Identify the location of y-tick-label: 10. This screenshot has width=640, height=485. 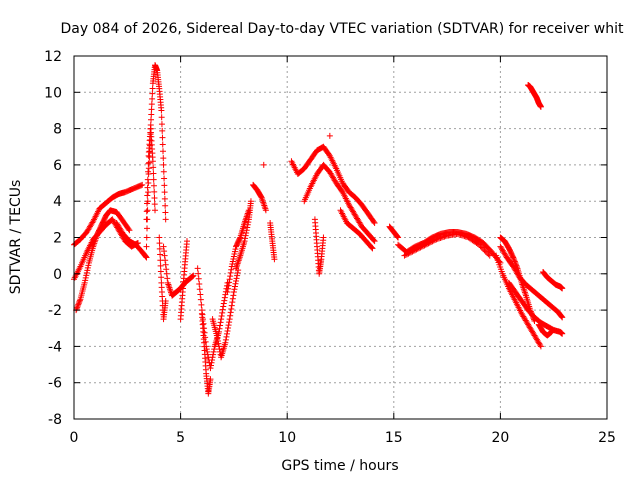
(53, 93).